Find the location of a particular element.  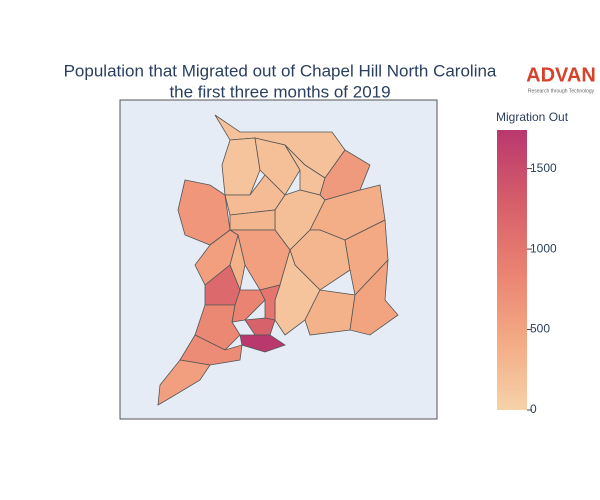

colorbar is located at coordinates (512, 270).